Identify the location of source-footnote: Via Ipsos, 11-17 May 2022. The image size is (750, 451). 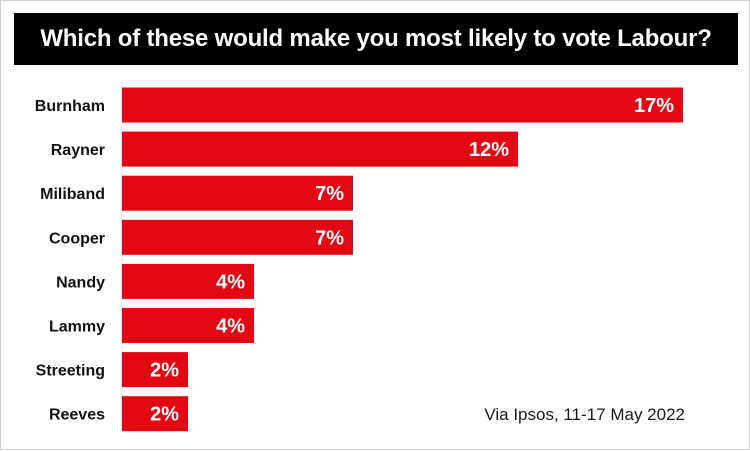
(584, 414).